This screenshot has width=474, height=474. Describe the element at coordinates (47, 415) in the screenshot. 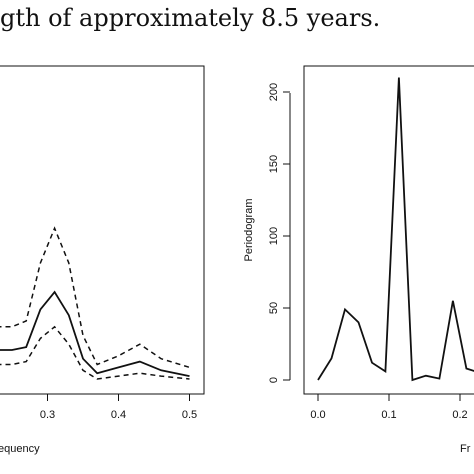

I see `left-x-tick-label-1: 0.3` at that location.